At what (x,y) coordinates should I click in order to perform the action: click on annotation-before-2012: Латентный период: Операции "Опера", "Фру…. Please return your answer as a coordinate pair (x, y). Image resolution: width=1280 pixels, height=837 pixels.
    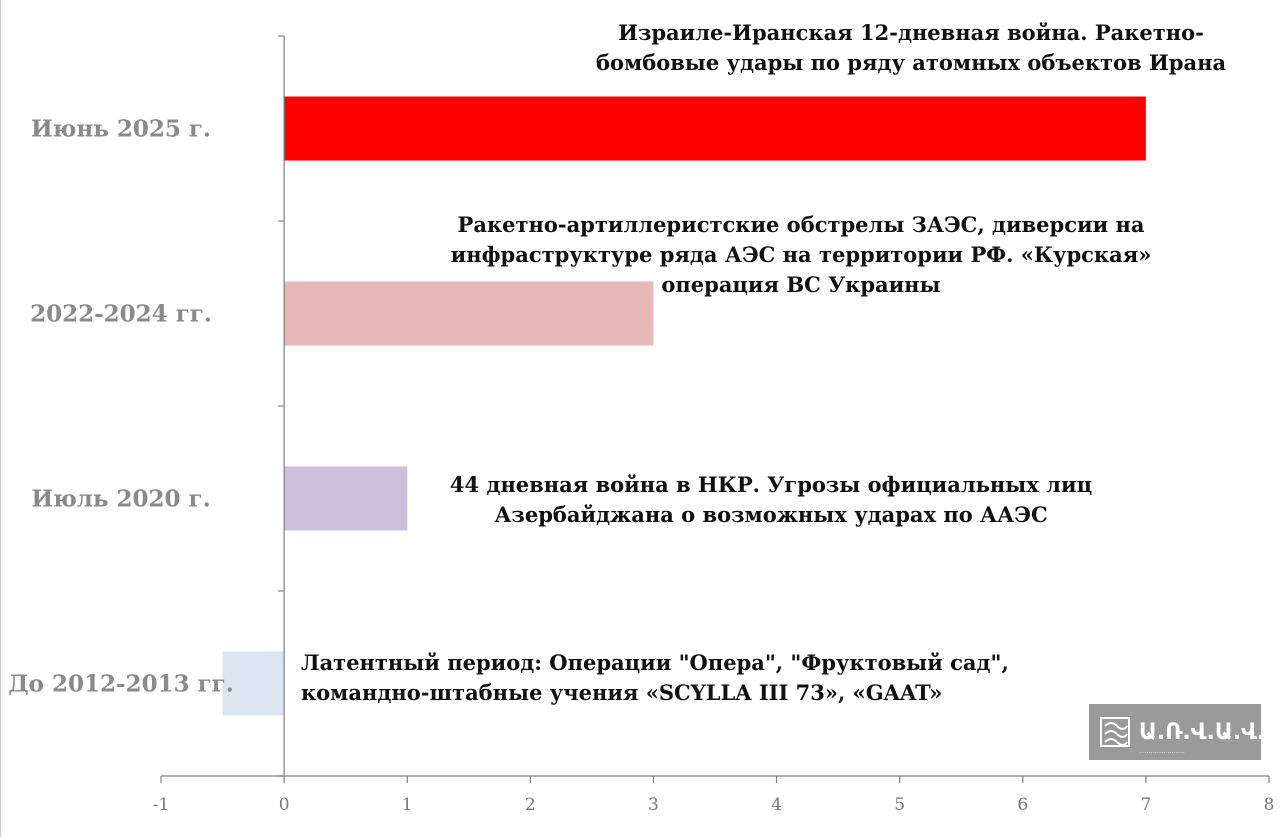
    Looking at the image, I should click on (655, 677).